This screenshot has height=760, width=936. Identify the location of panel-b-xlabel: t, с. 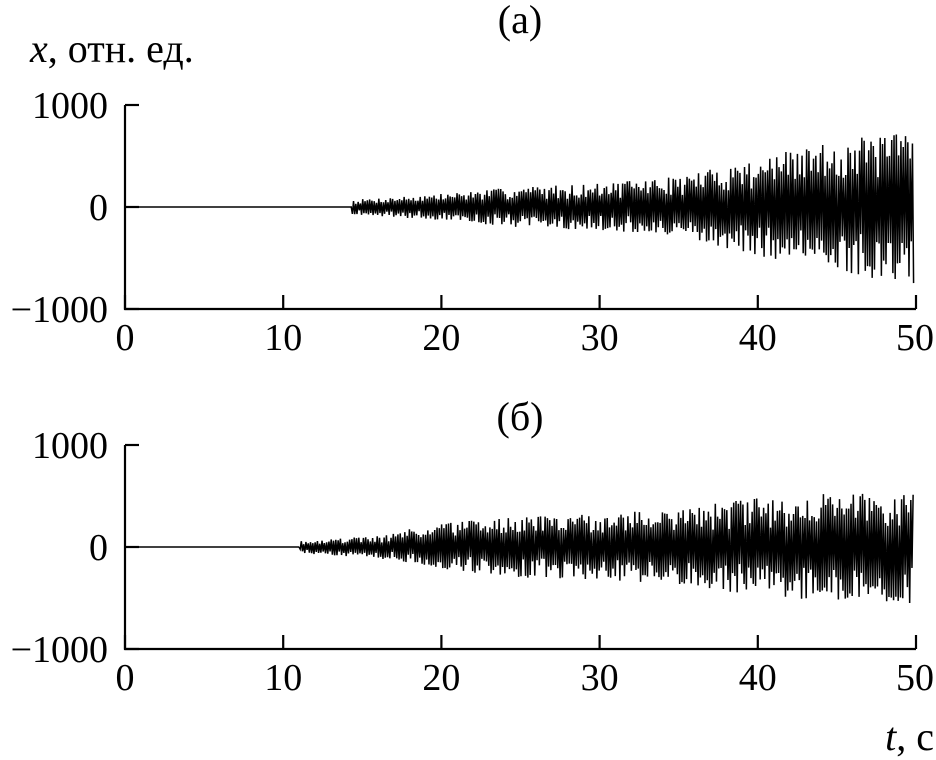
(909, 736).